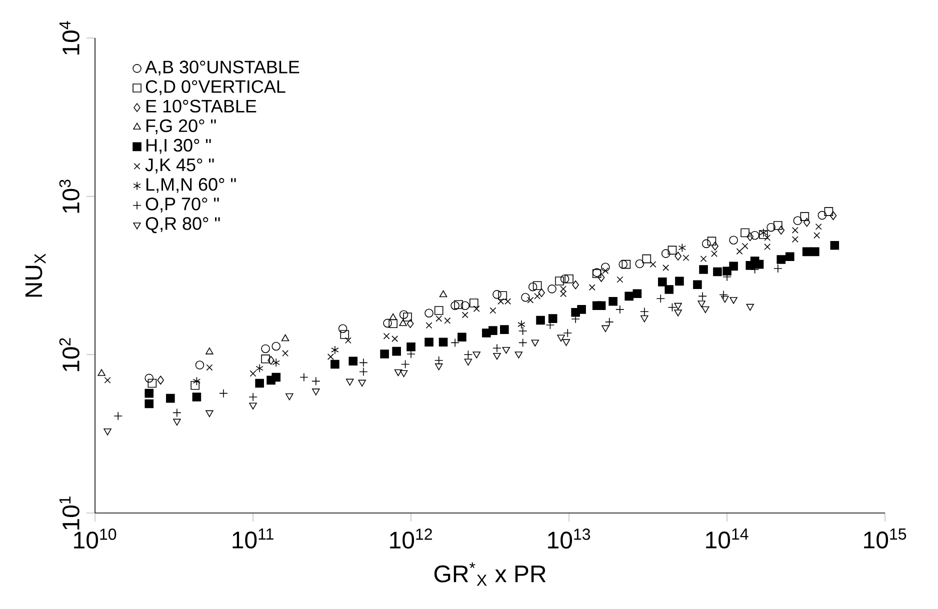  Describe the element at coordinates (69, 513) in the screenshot. I see `y-tick-label: 10$^{1}$` at that location.